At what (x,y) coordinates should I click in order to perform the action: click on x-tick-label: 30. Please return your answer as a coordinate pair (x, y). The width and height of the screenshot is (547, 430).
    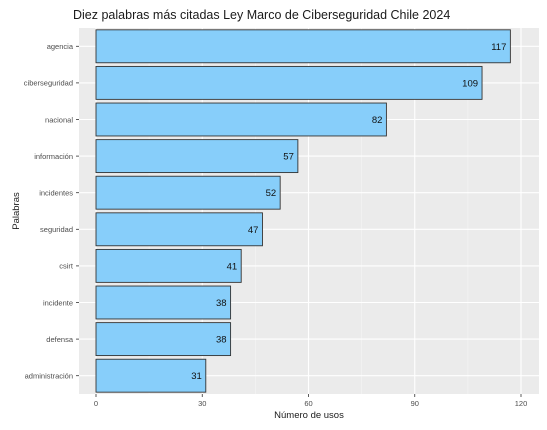
    Looking at the image, I should click on (202, 403).